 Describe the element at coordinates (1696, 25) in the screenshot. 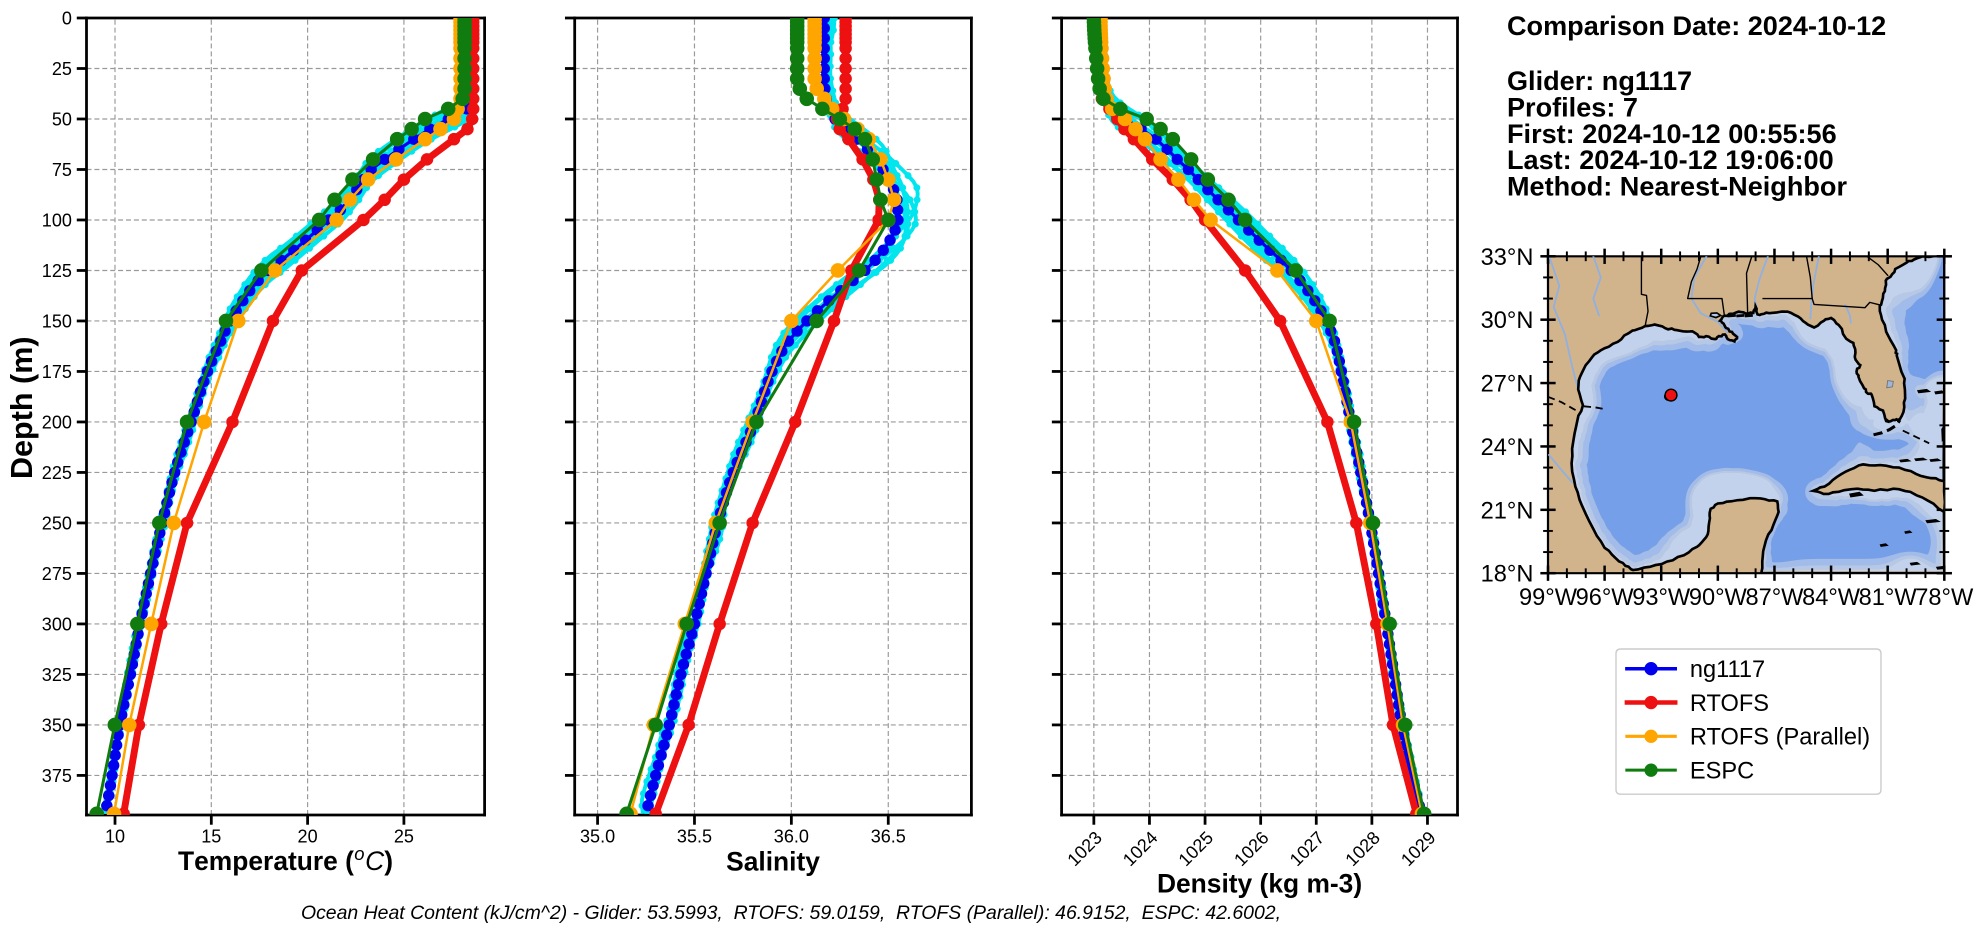

I see `svg-text: Comparison Date: 2024-10-12` at that location.